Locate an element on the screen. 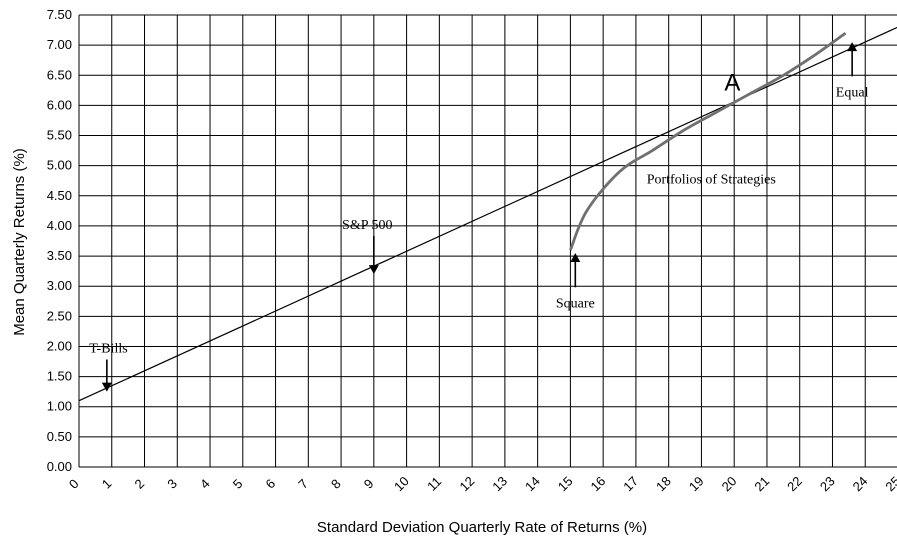 This screenshot has width=897, height=543. x-tick-label: 16 is located at coordinates (598, 483).